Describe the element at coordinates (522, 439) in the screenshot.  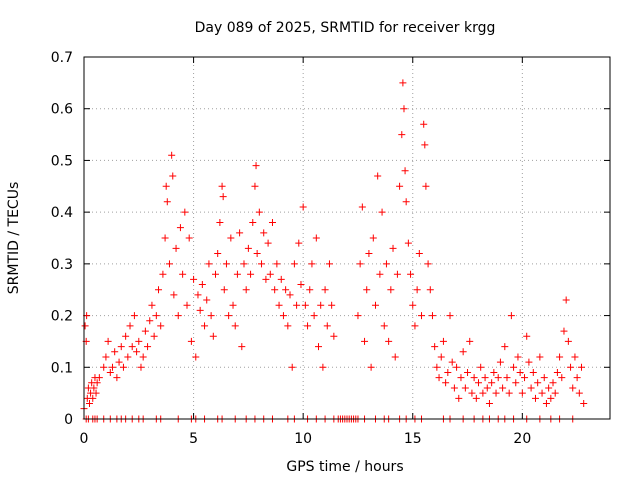
I see `x-tick-label: 20` at that location.